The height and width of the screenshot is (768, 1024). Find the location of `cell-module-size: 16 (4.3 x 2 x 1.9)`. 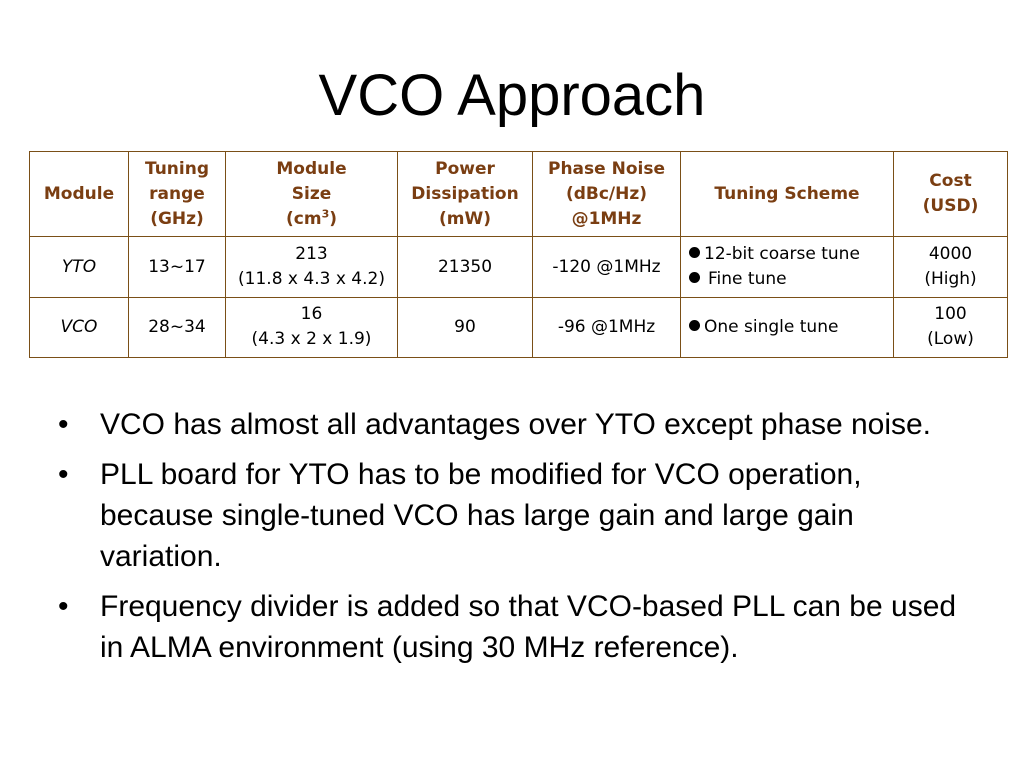

cell-module-size: 16 (4.3 x 2 x 1.9) is located at coordinates (311, 327).